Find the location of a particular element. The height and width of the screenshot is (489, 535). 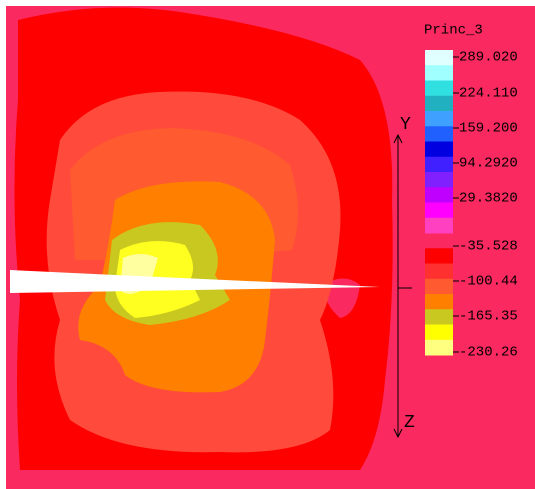

axis-label: Y is located at coordinates (405, 125).